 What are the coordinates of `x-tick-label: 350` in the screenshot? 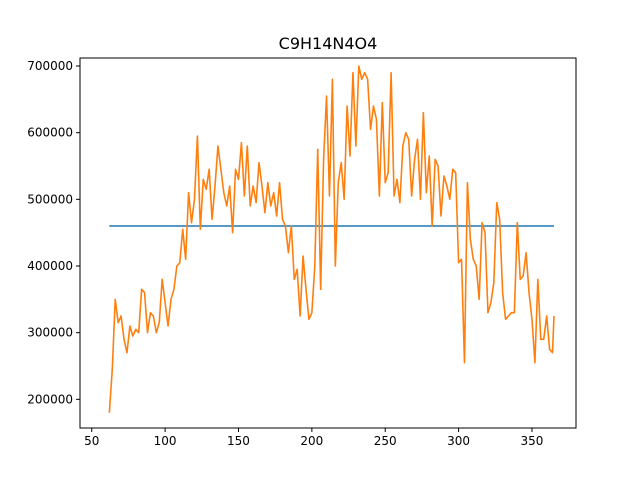 It's located at (532, 441).